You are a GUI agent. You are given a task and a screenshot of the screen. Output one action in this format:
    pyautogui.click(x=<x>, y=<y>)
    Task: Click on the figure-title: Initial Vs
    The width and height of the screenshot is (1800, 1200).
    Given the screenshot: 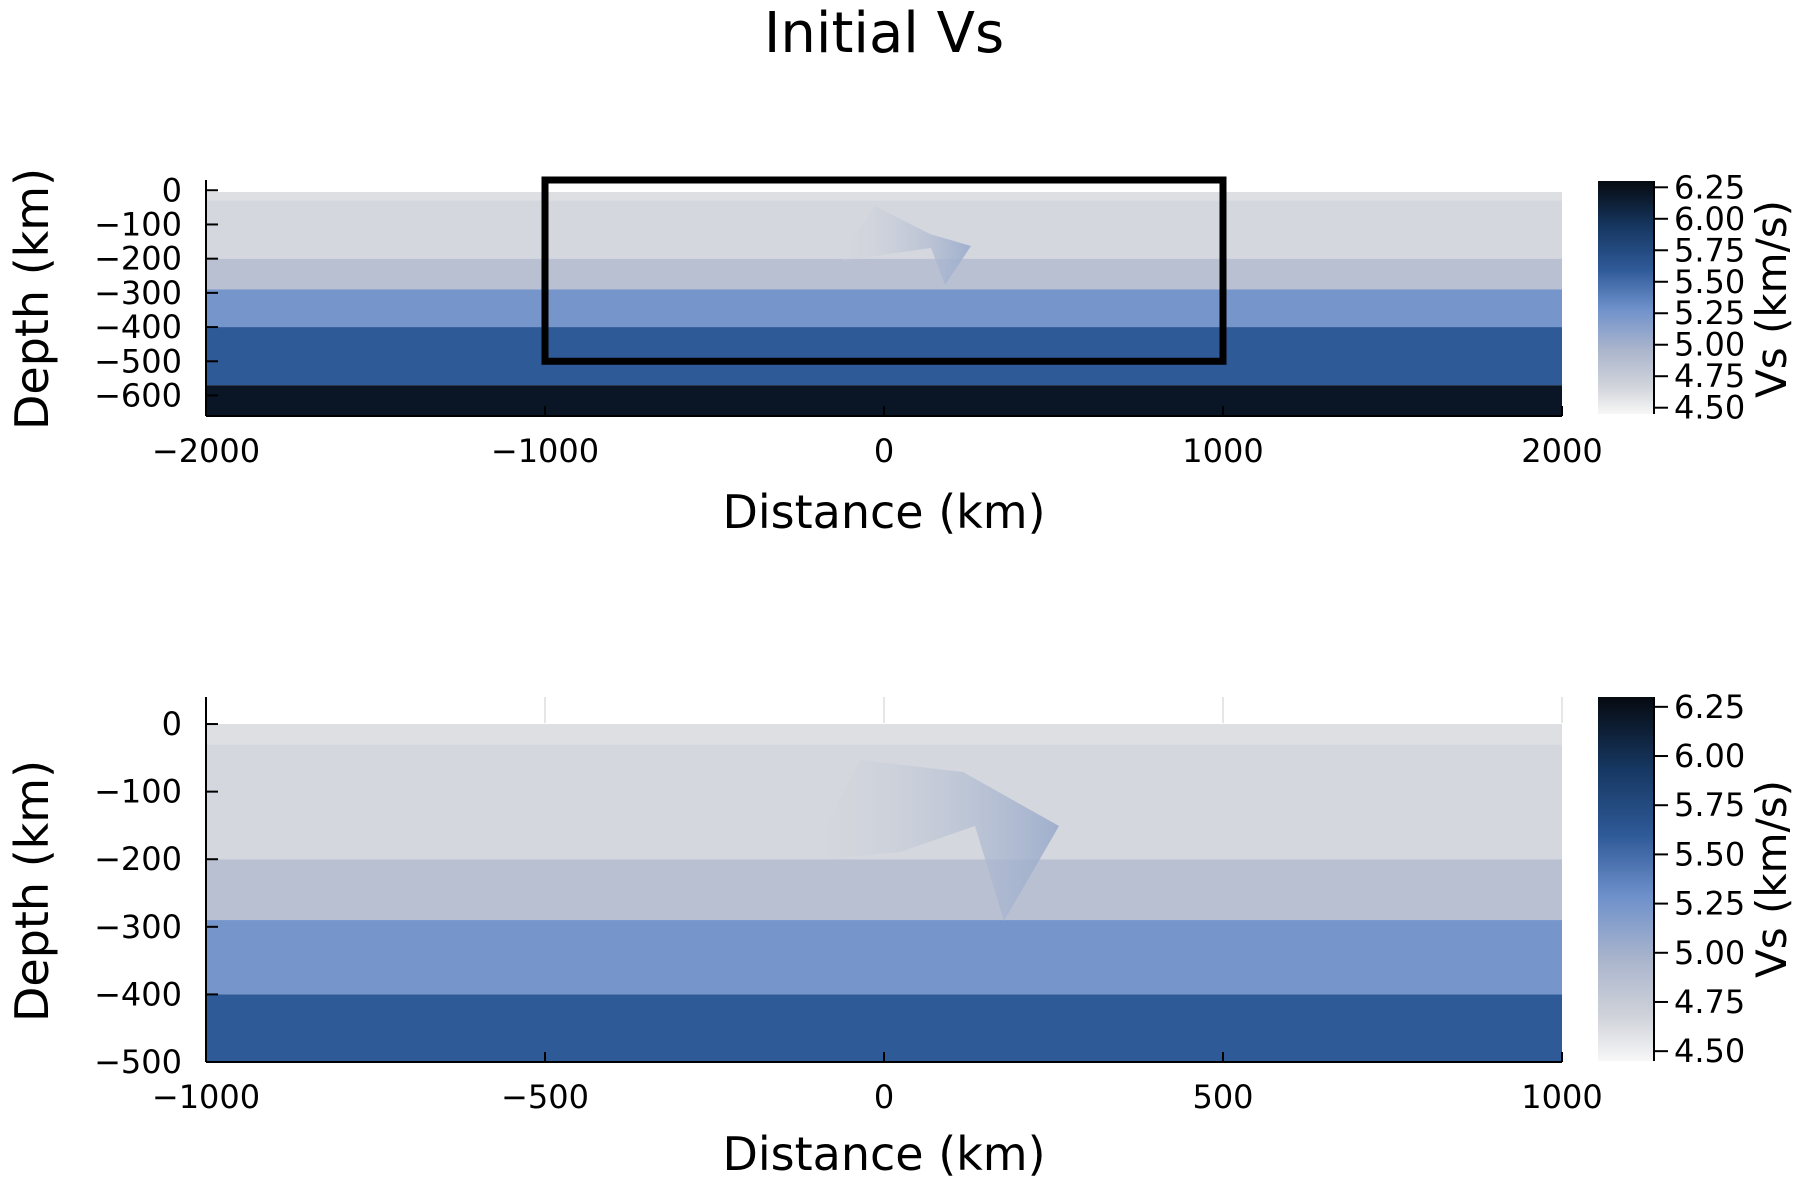 What is the action you would take?
    pyautogui.click(x=884, y=33)
    